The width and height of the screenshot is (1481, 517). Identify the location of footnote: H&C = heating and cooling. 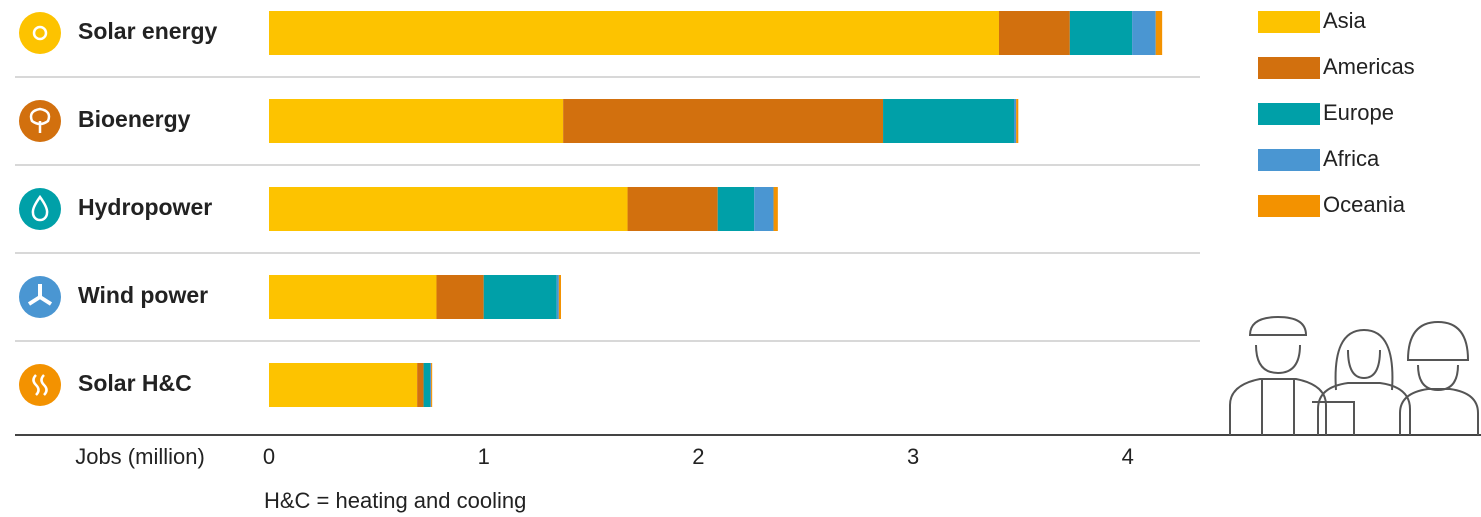
(395, 500).